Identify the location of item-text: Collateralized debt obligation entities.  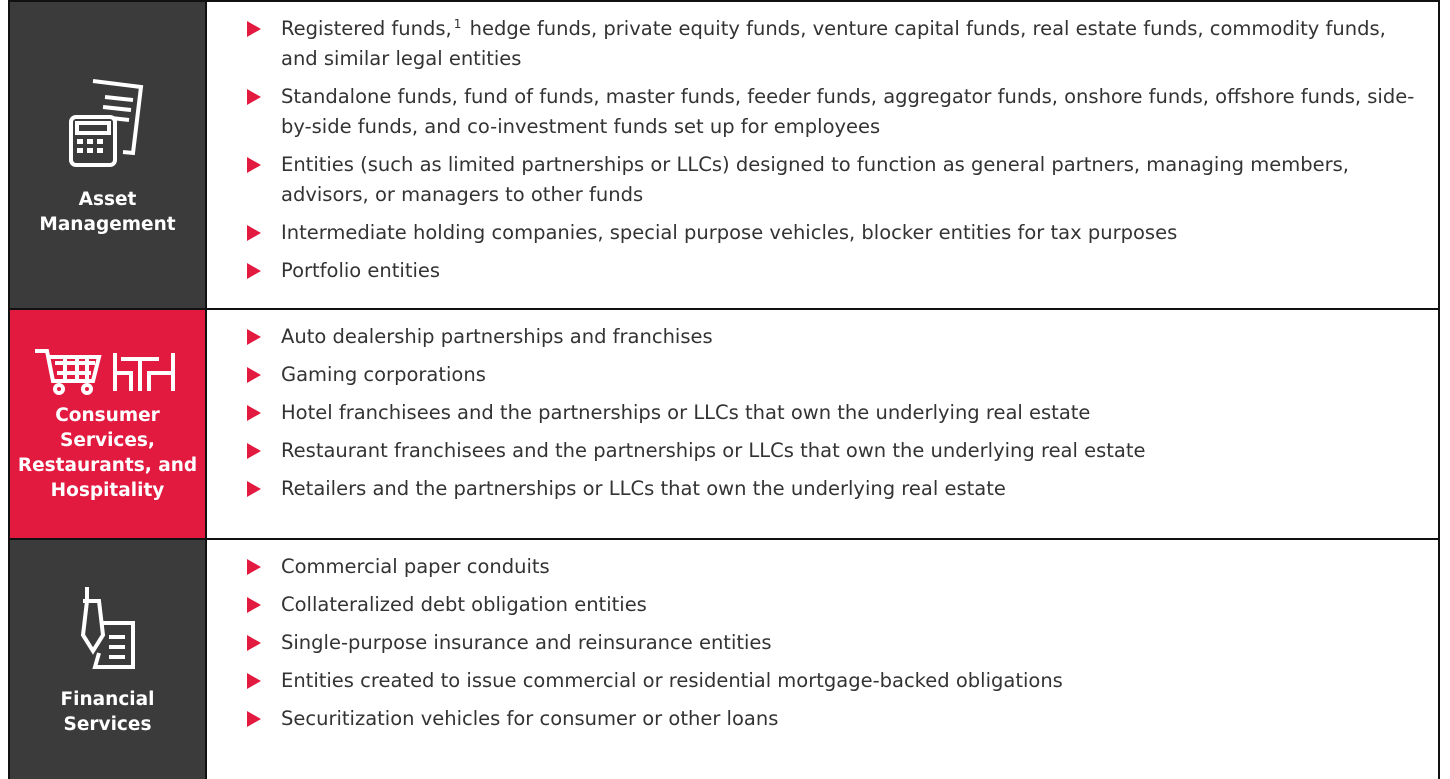
(464, 604).